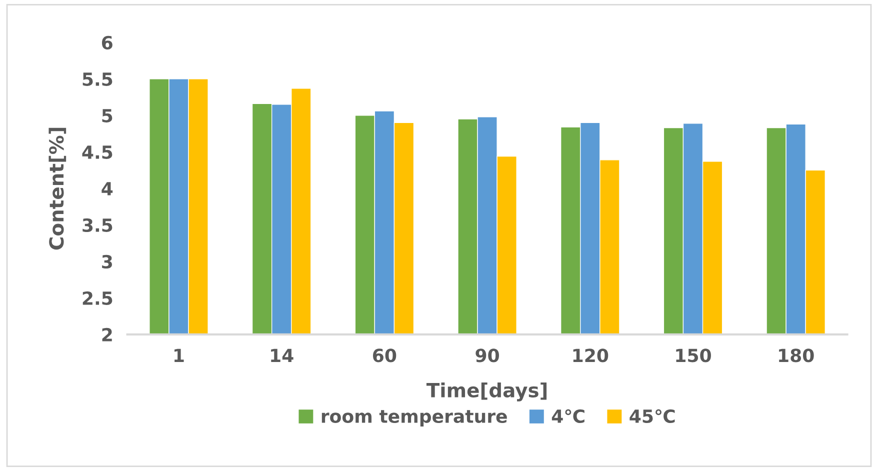 The width and height of the screenshot is (878, 471). Describe the element at coordinates (107, 43) in the screenshot. I see `y-tick-label: 6` at that location.